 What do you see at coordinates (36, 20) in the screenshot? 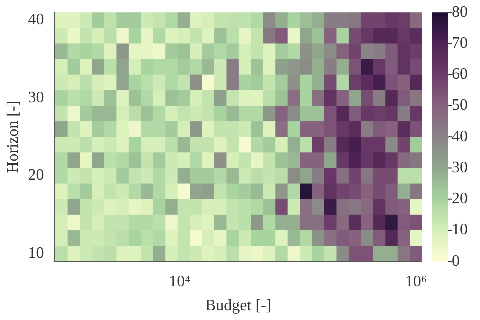
I see `y-tick-label: 40` at bounding box center [36, 20].